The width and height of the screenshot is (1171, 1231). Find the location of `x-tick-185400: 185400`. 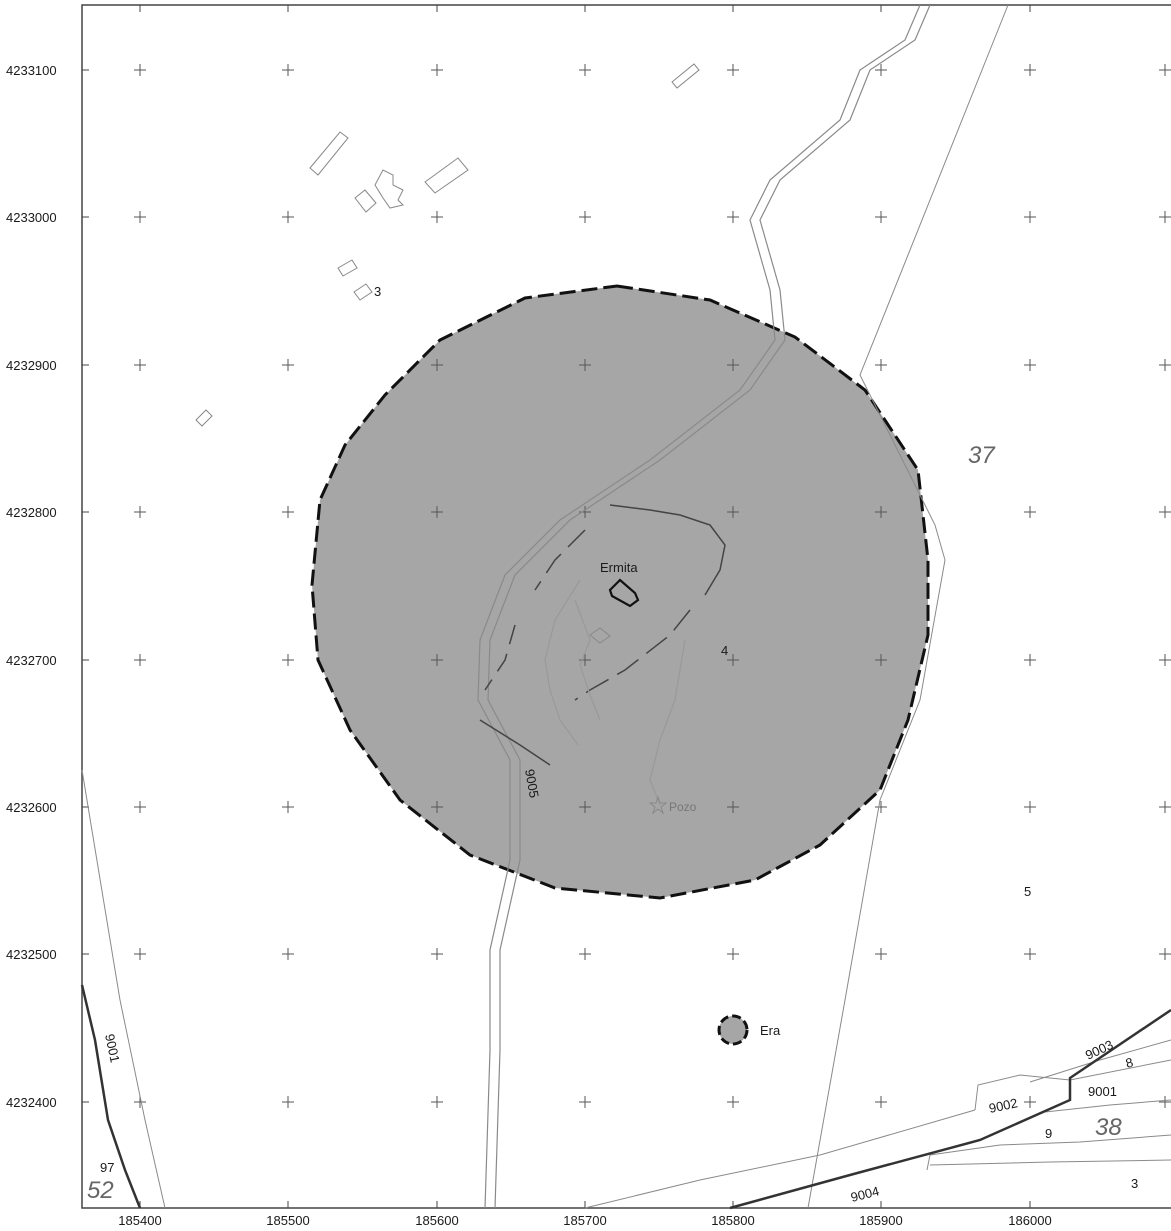

x-tick-185400: 185400 is located at coordinates (139, 1220).